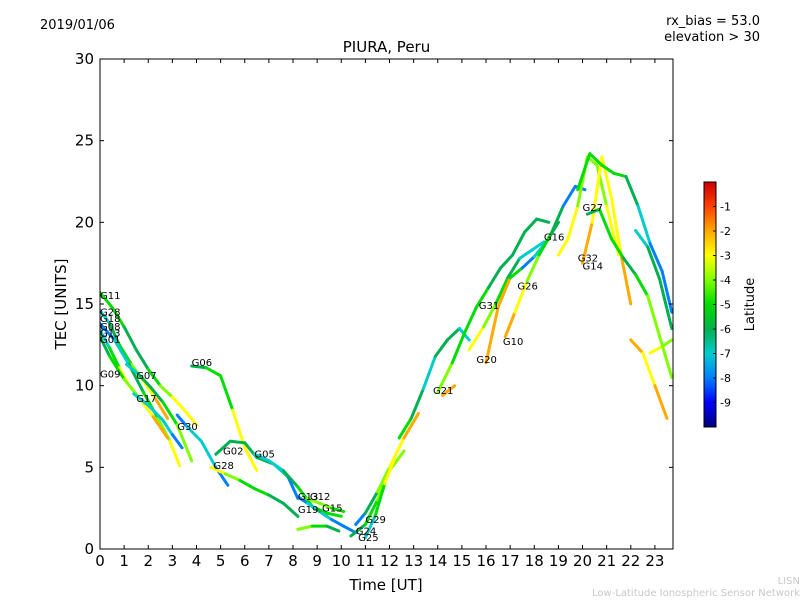 Image resolution: width=800 pixels, height=600 pixels. Describe the element at coordinates (110, 319) in the screenshot. I see `prn-label: G18` at that location.